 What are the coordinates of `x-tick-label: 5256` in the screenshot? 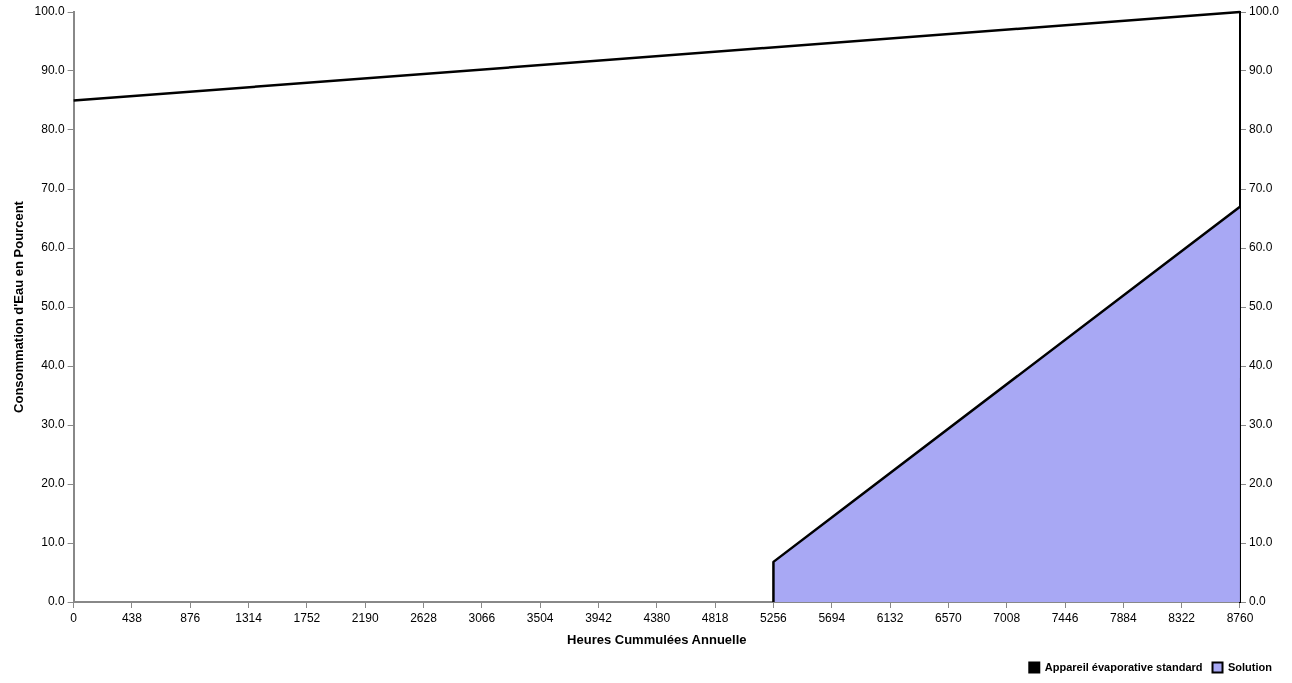 It's located at (774, 617).